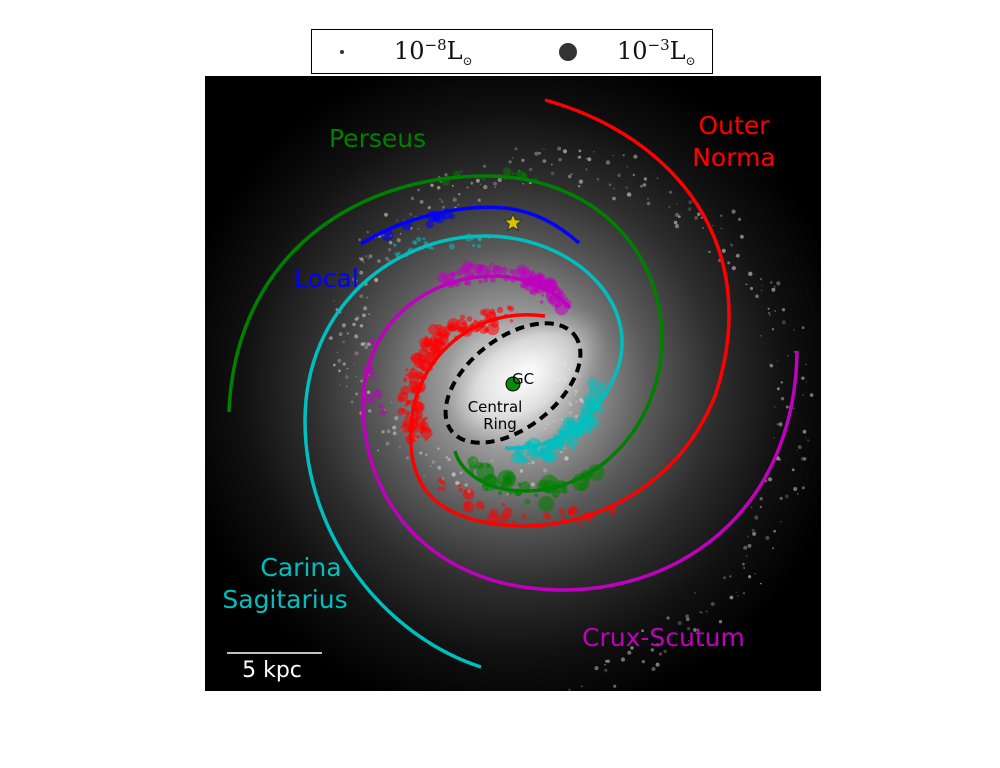 The height and width of the screenshot is (768, 1000). Describe the element at coordinates (512, 51) in the screenshot. I see `legend: 10−8L⊙ 10−3L⊙` at that location.